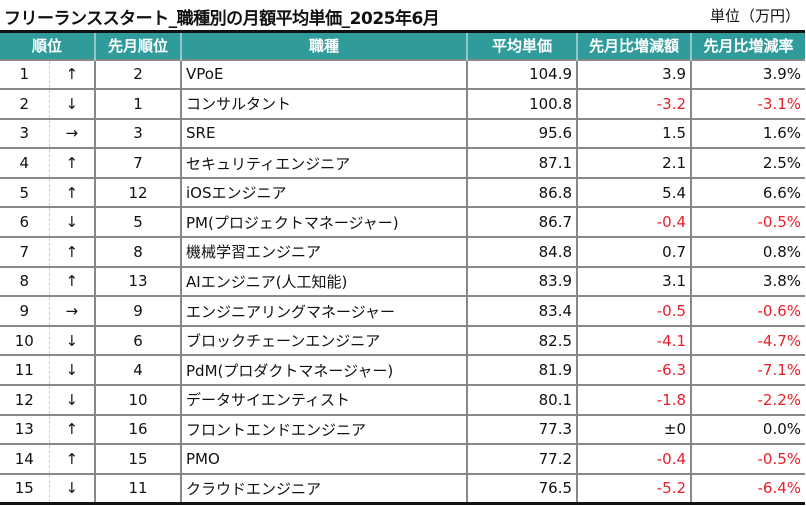 The image size is (806, 506). What do you see at coordinates (522, 251) in the screenshot?
I see `avg-price-cell: 84.8` at bounding box center [522, 251].